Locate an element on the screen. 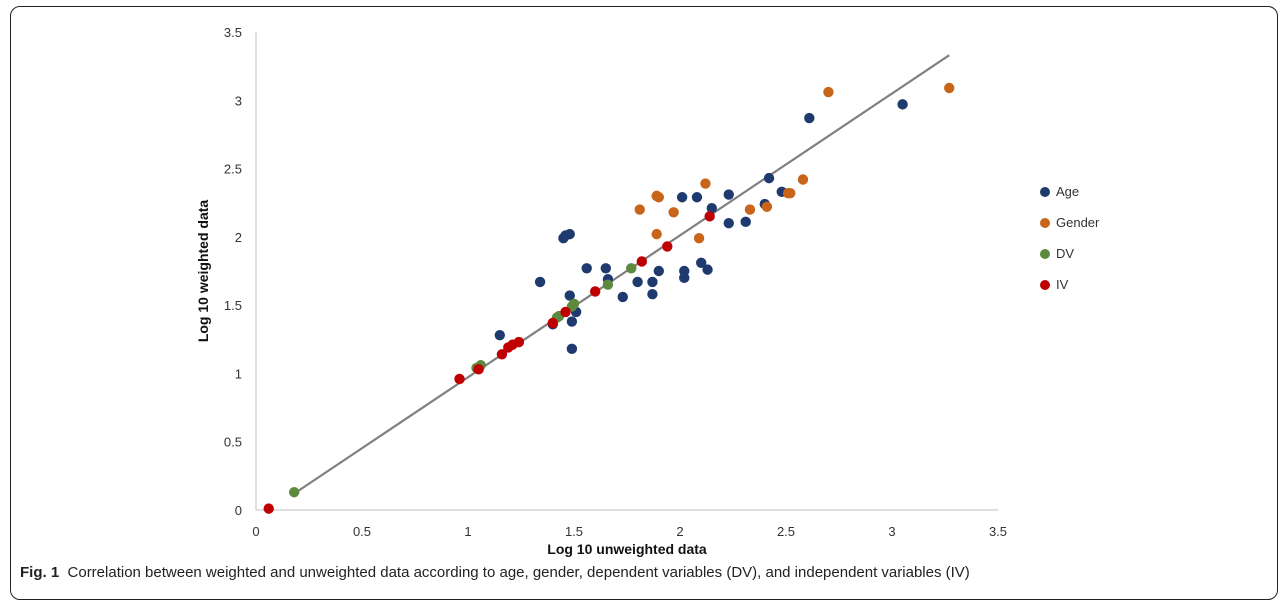 The height and width of the screenshot is (607, 1284). legend-label: Gender is located at coordinates (1078, 222).